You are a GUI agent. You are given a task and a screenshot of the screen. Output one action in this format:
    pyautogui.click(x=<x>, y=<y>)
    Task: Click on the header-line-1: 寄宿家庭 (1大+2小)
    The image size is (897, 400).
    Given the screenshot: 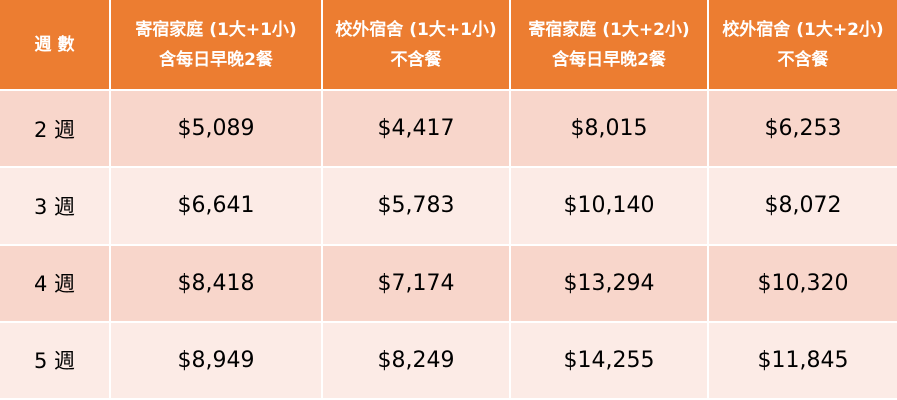 What is the action you would take?
    pyautogui.click(x=609, y=29)
    